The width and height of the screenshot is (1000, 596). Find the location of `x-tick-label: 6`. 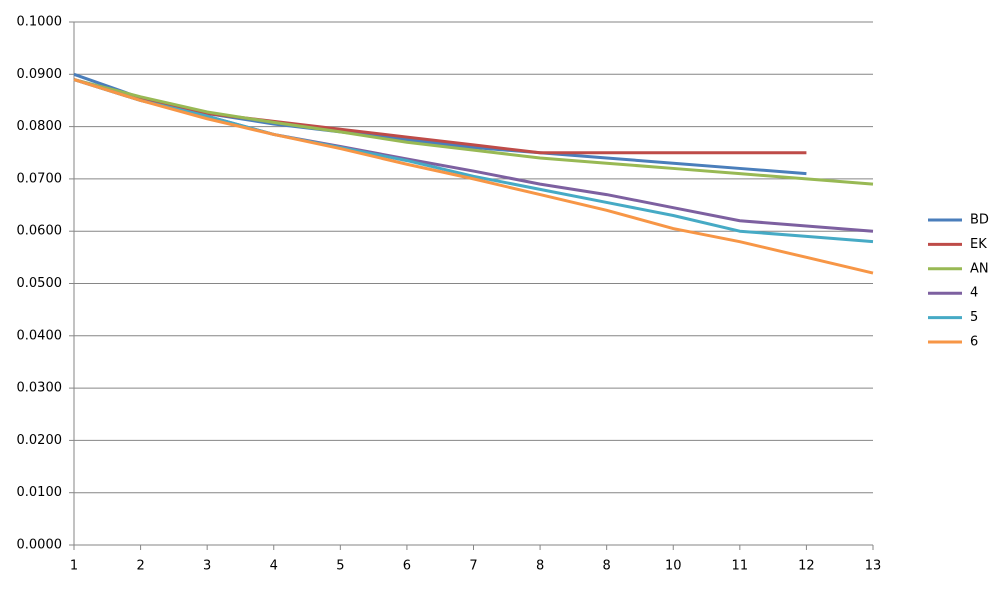

x-tick-label: 6 is located at coordinates (407, 566).